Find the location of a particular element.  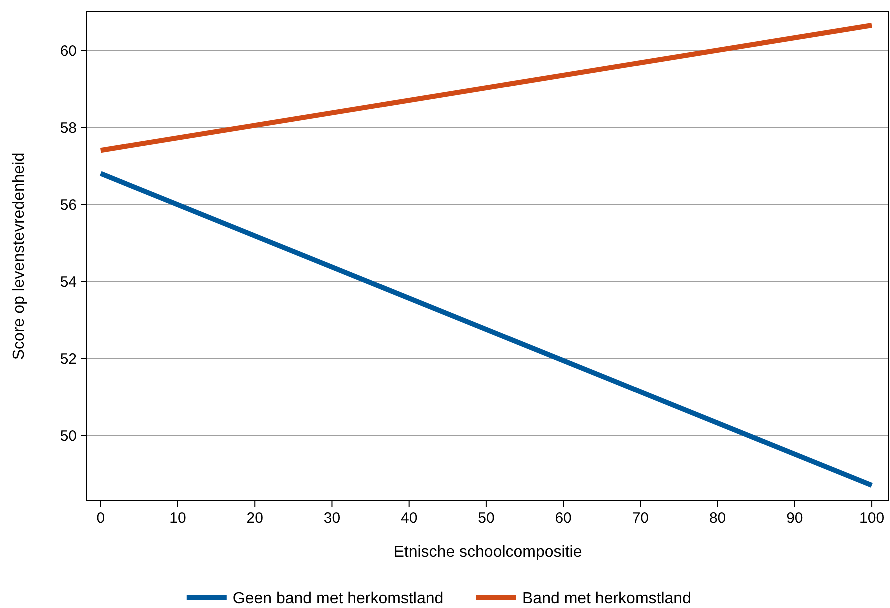

x-tick-label: 20 is located at coordinates (255, 518).